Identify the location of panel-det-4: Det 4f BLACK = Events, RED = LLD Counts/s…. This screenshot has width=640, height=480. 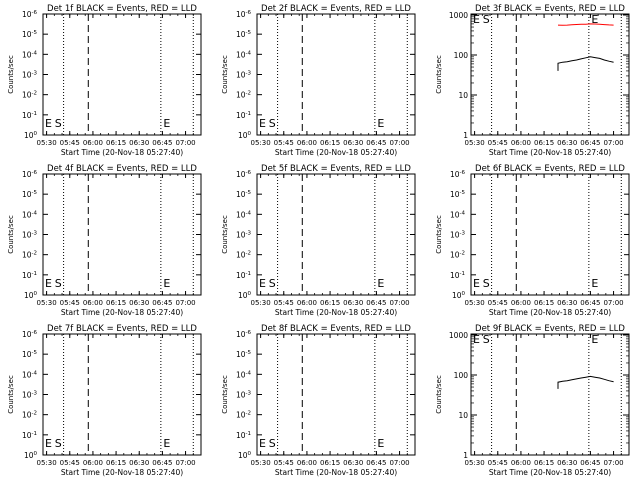
(104, 240).